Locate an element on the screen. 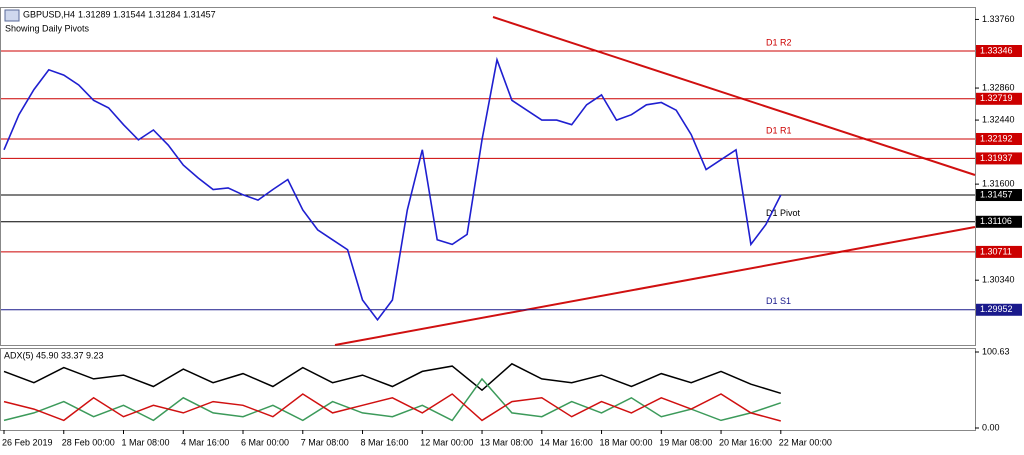 The width and height of the screenshot is (1024, 455). x-tick-label: 20 Mar 16:00 is located at coordinates (745, 442).